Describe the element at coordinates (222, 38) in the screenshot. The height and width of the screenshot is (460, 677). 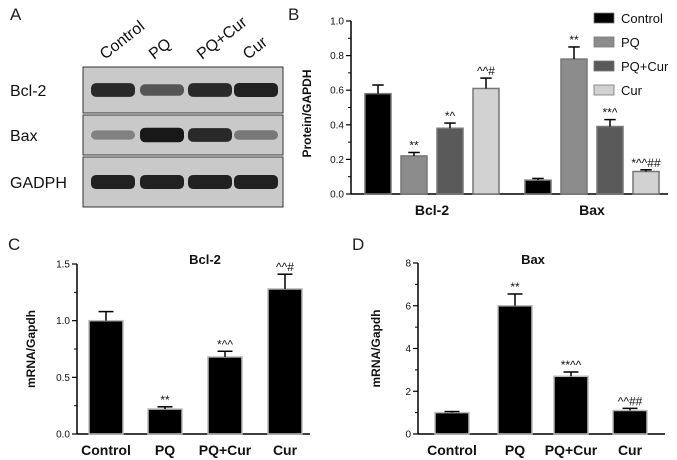
I see `blot-column-label: PQ+Cur` at that location.